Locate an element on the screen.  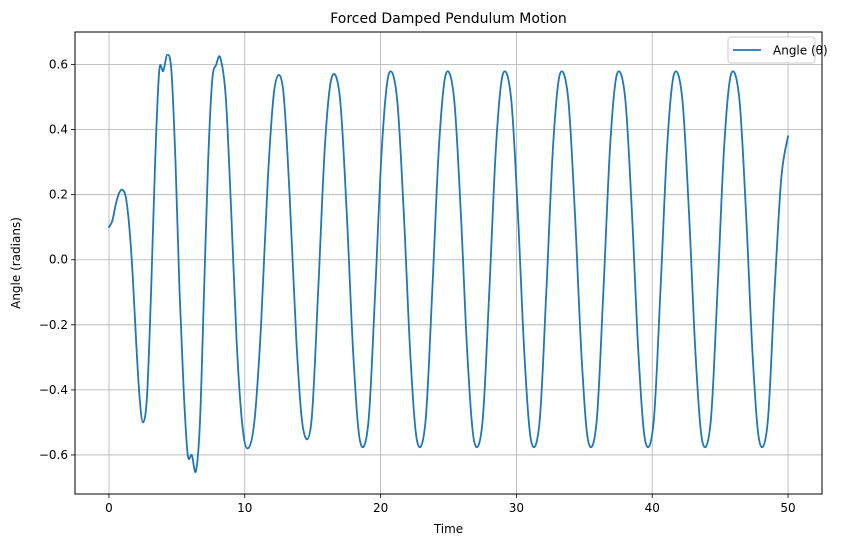
x-tick-label: 50 is located at coordinates (787, 508).